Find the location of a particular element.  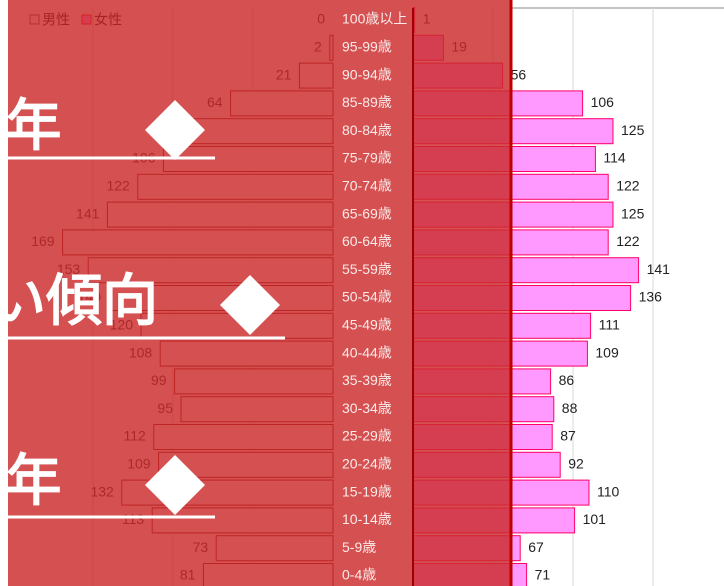

category-label: 5-9歳 is located at coordinates (359, 547).